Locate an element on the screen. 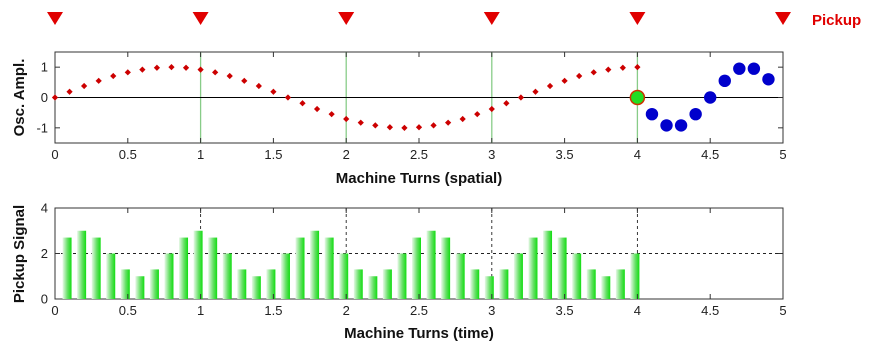  bottom-xtick-label-5: 2.5 is located at coordinates (419, 310).